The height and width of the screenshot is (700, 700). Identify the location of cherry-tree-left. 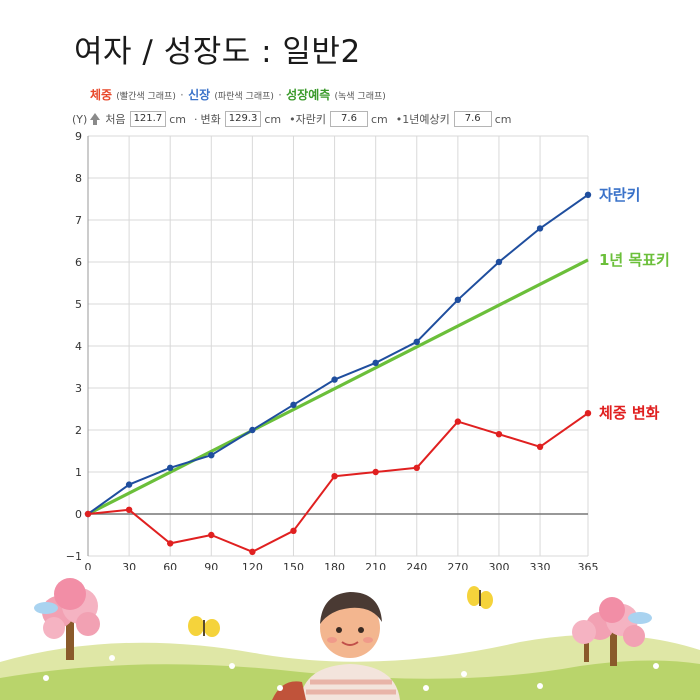
(67, 619).